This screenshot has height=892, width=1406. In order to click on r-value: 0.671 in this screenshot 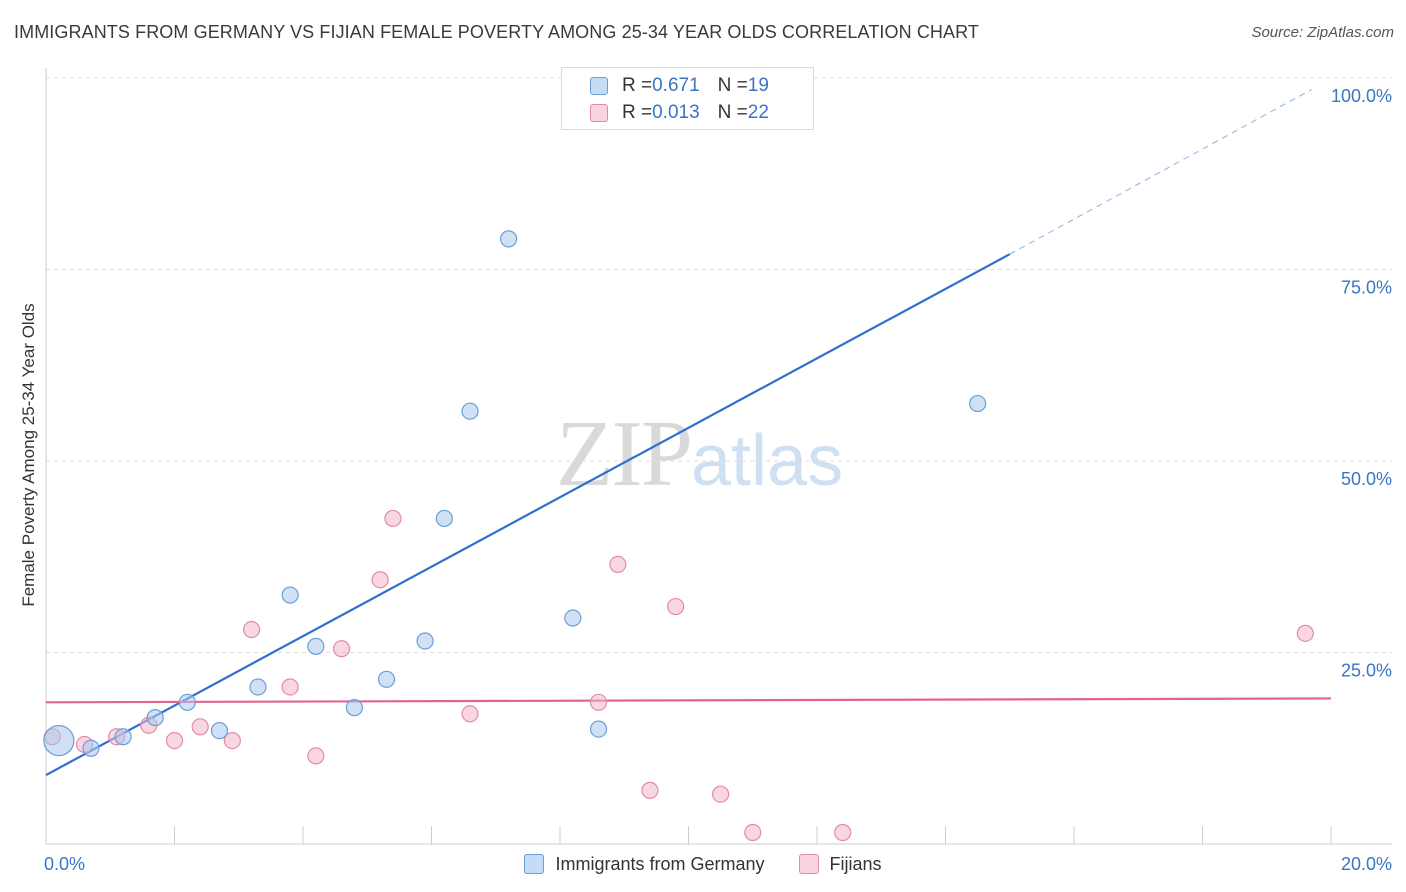, I will do `click(676, 85)`.